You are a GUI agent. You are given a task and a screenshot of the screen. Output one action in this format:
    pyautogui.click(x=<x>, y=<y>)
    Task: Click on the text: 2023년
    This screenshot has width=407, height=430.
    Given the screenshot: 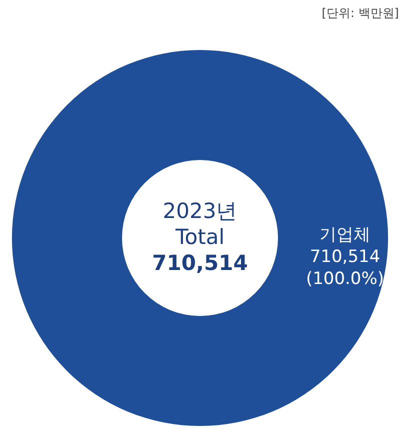 What is the action you would take?
    pyautogui.click(x=200, y=211)
    